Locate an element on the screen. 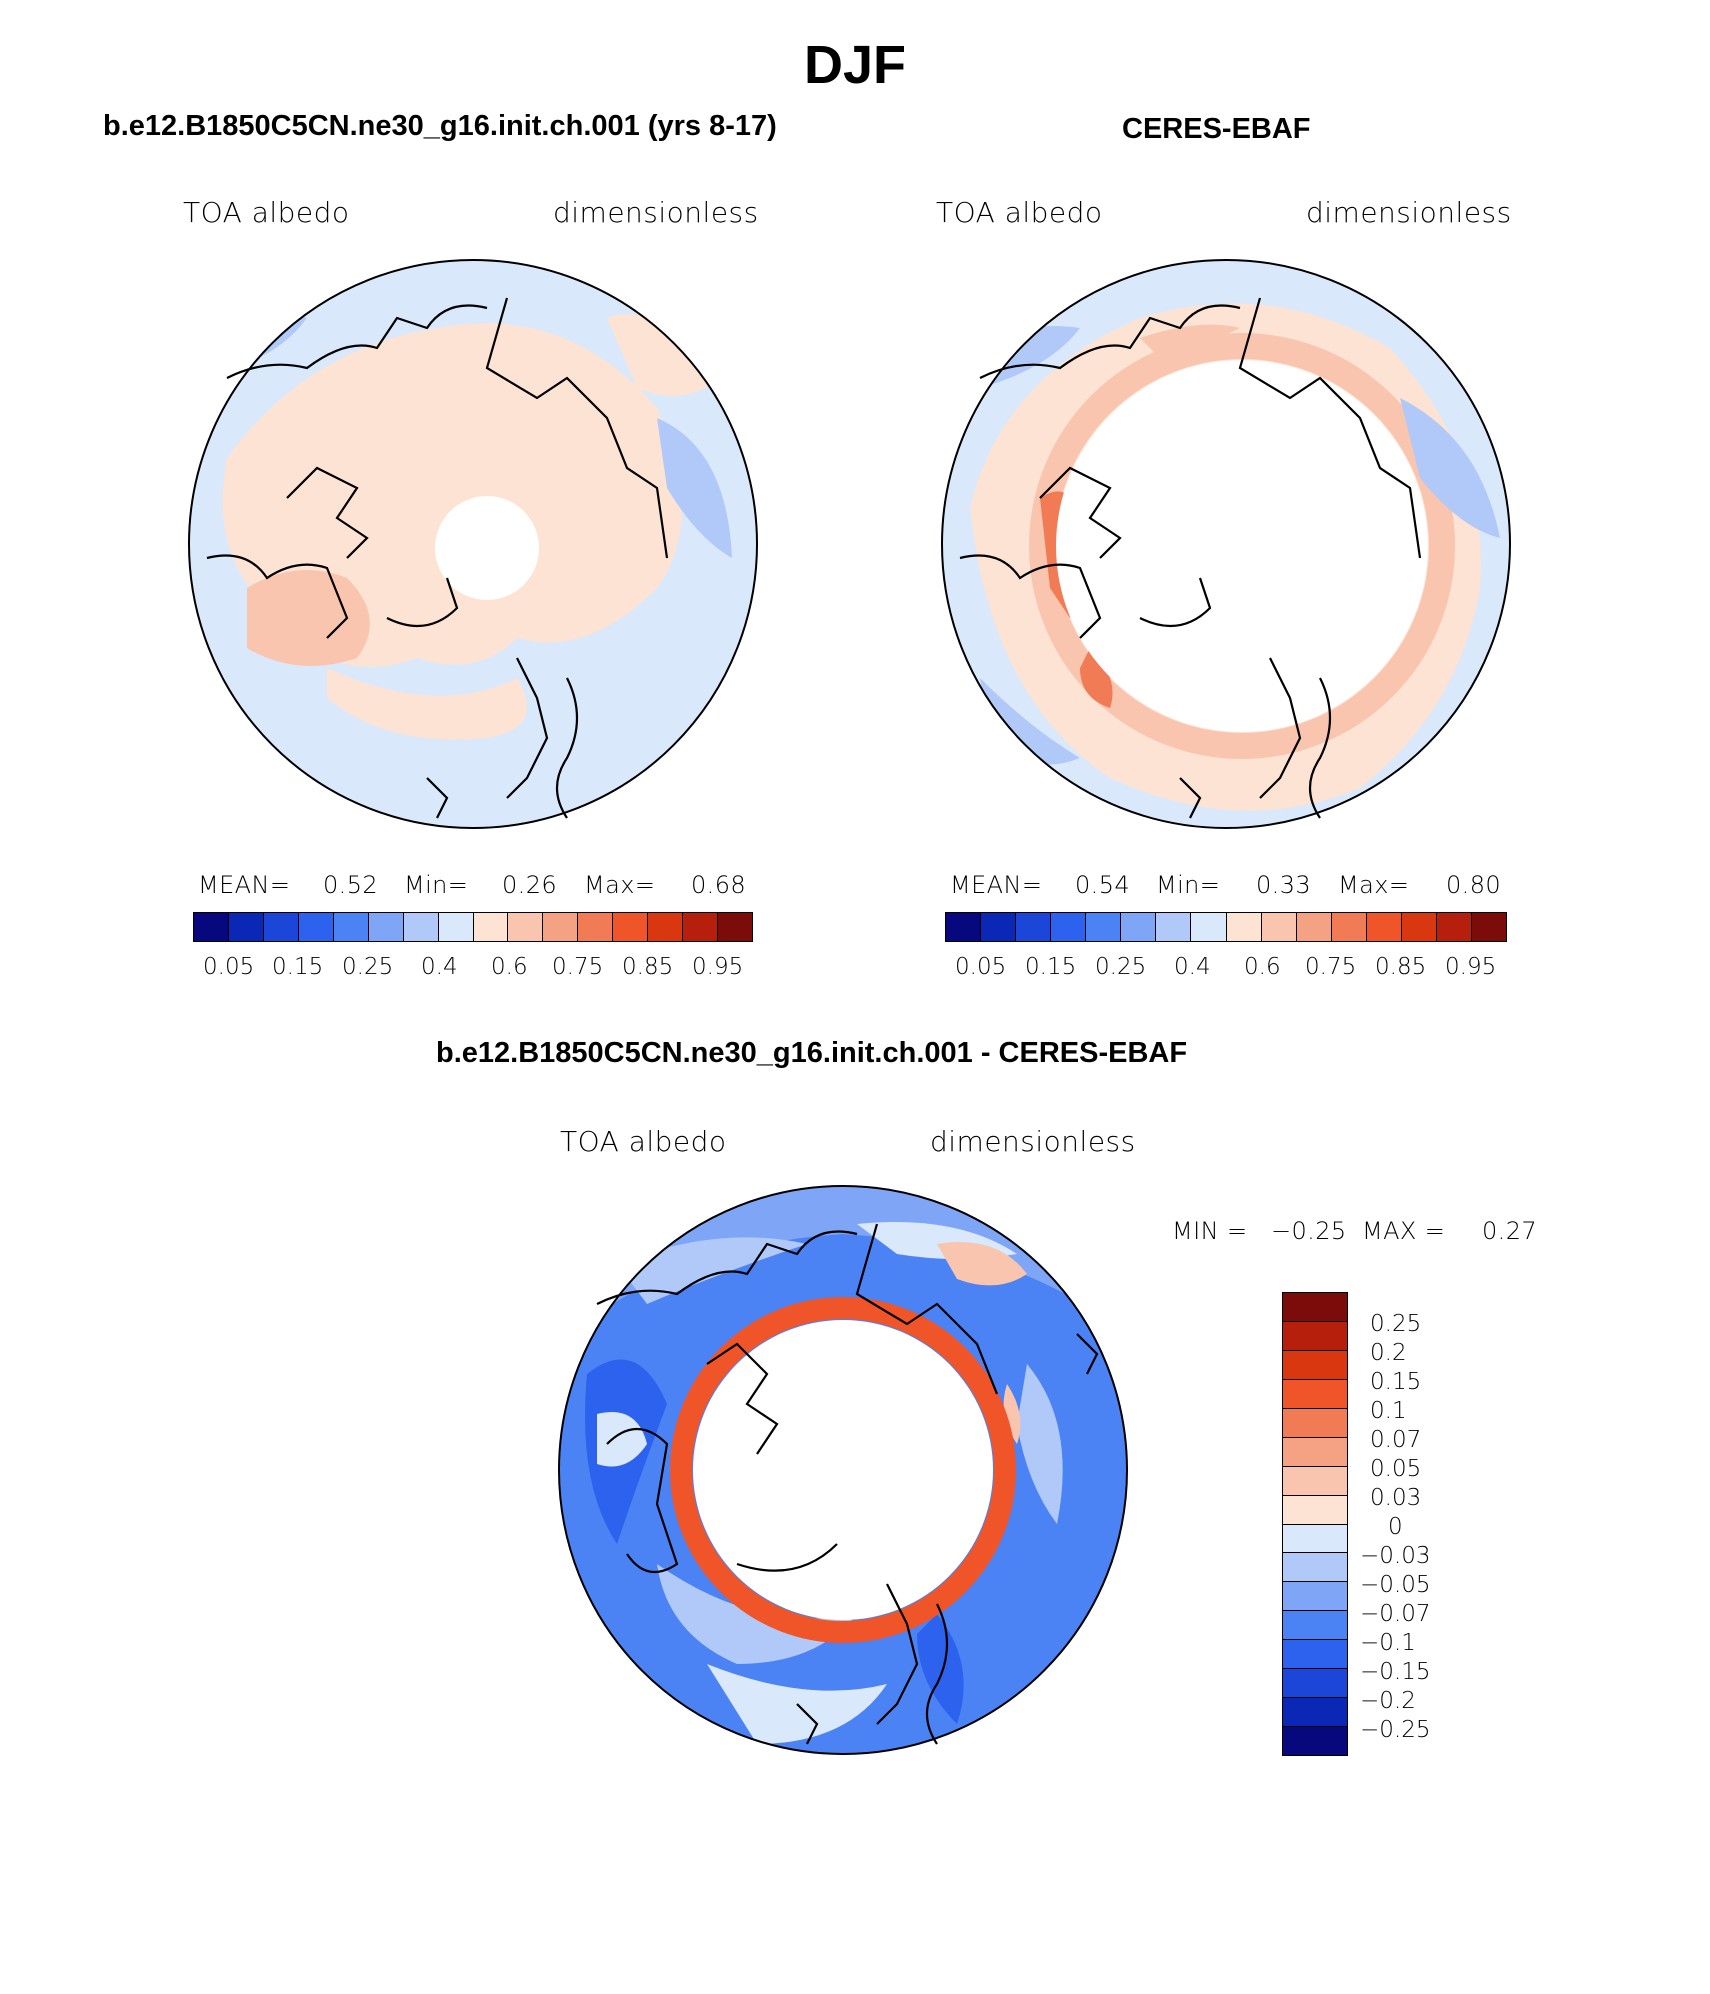 This screenshot has height=1994, width=1710. panel-3-colorbar-tick: 0.1 is located at coordinates (1388, 1411).